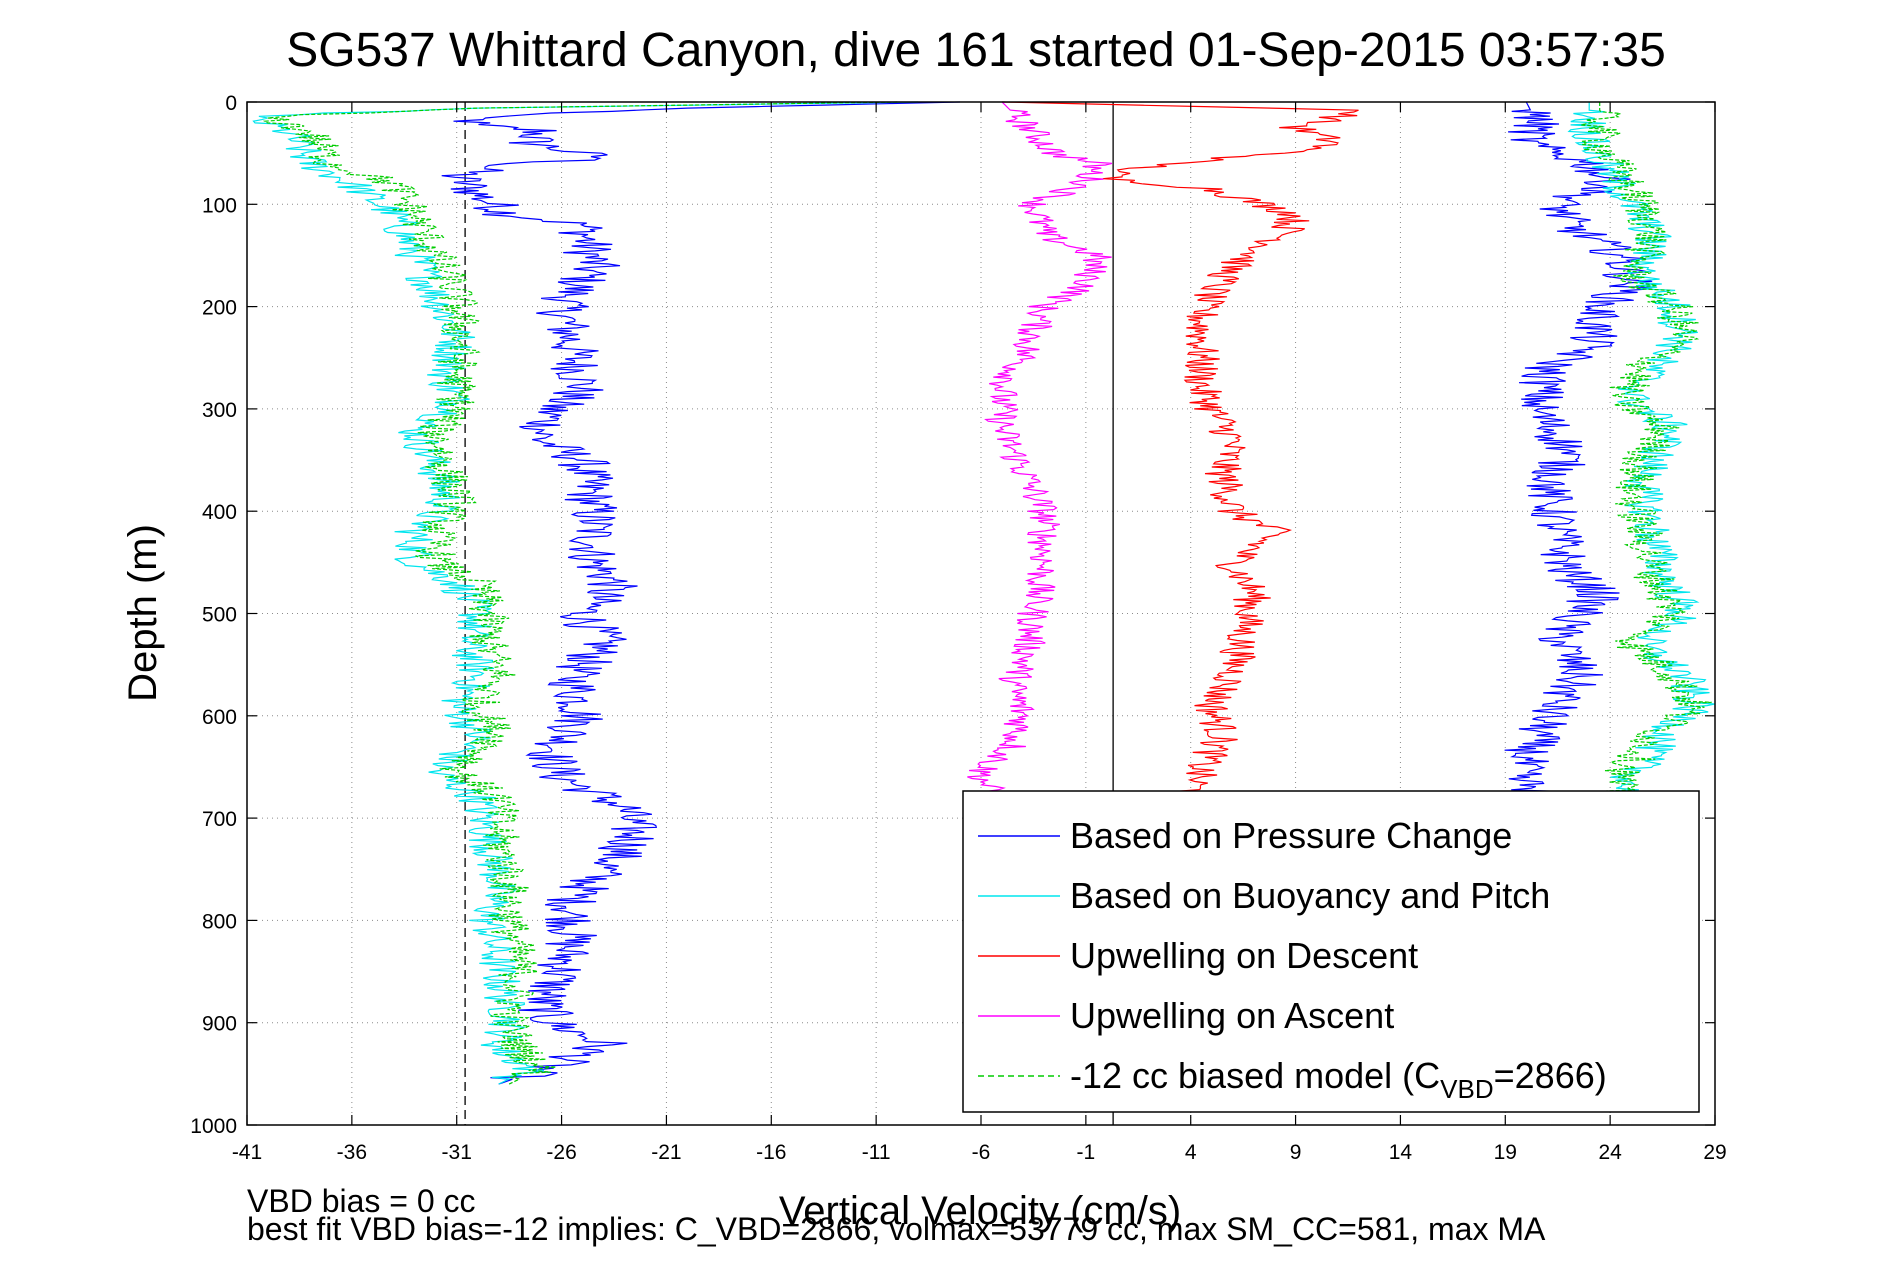 Image resolution: width=1891 pixels, height=1262 pixels. What do you see at coordinates (352, 1152) in the screenshot?
I see `x-tick-label: -36` at bounding box center [352, 1152].